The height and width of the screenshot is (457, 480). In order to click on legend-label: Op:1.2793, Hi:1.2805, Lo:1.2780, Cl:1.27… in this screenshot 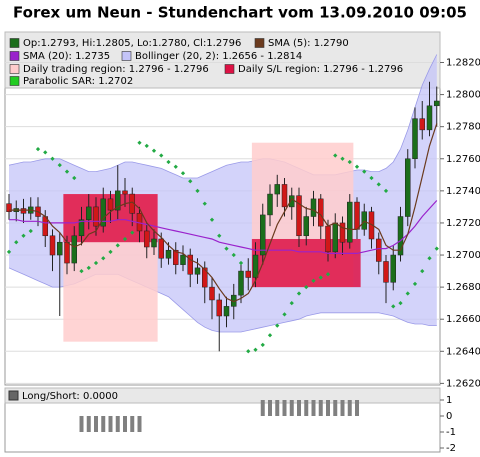, I will do `click(132, 43)`.